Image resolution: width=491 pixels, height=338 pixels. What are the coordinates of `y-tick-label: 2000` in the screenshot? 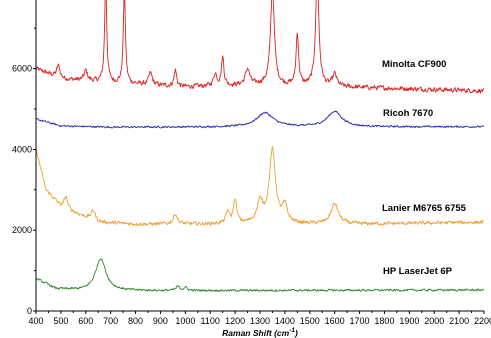 It's located at (22, 230).